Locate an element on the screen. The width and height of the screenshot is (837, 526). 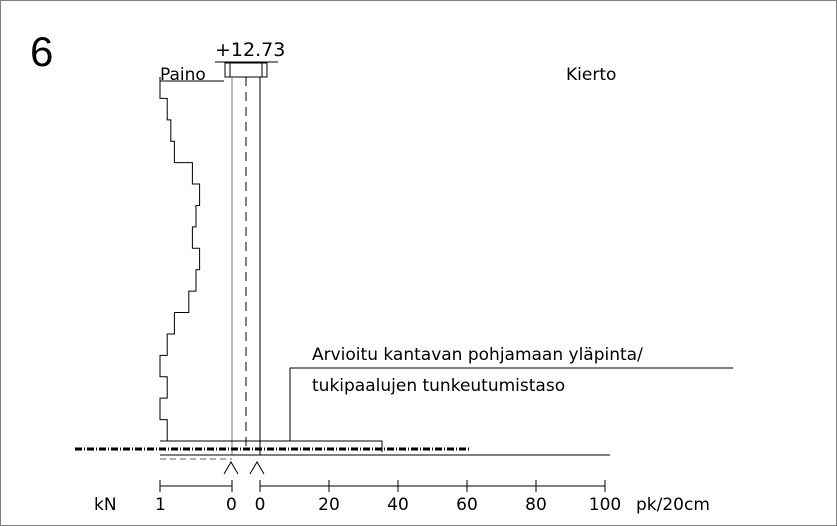
annotation-leader is located at coordinates (511, 404).